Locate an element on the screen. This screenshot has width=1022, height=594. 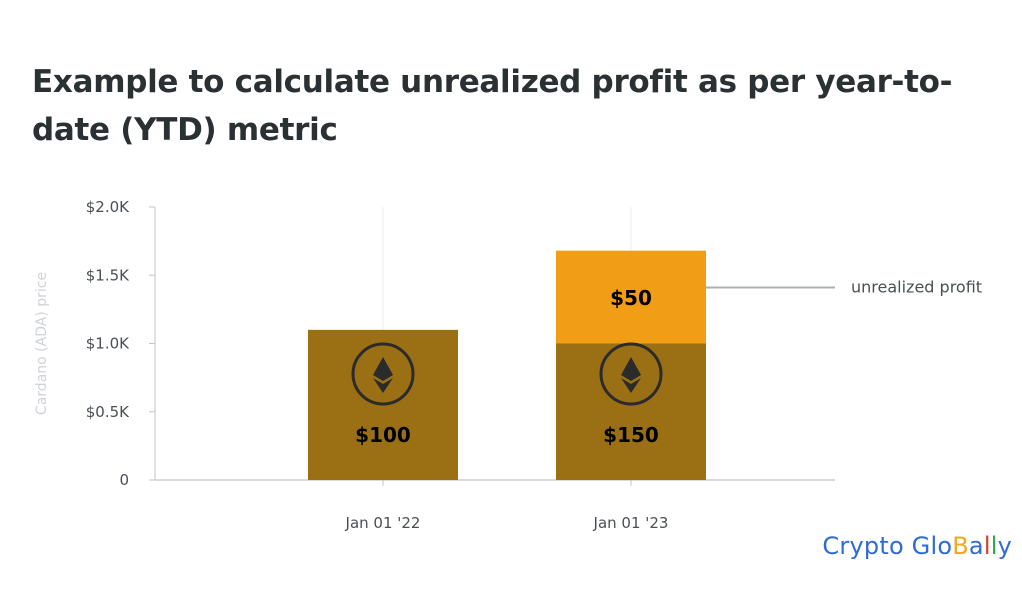
annotation-label: unrealized profit is located at coordinates (916, 287).